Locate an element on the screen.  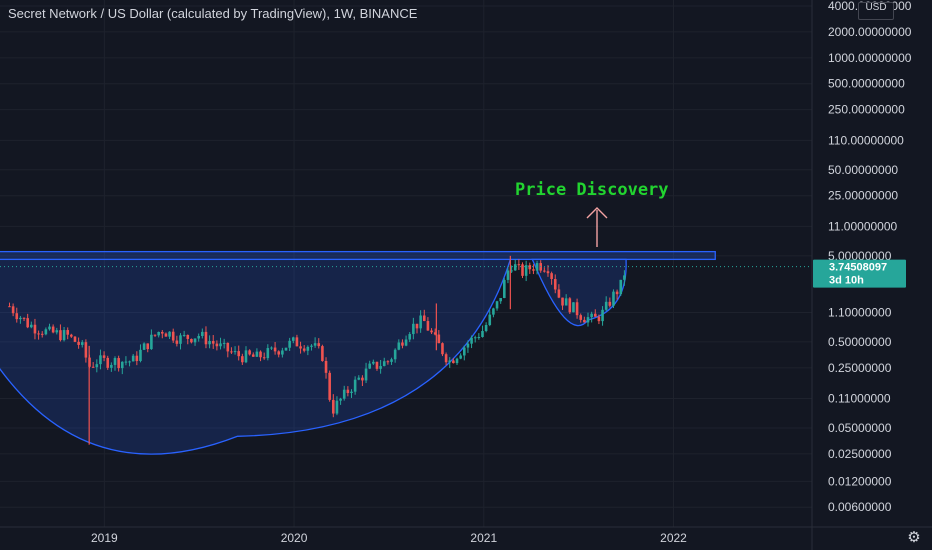
y-tick-label: 5.00000000 is located at coordinates (860, 256).